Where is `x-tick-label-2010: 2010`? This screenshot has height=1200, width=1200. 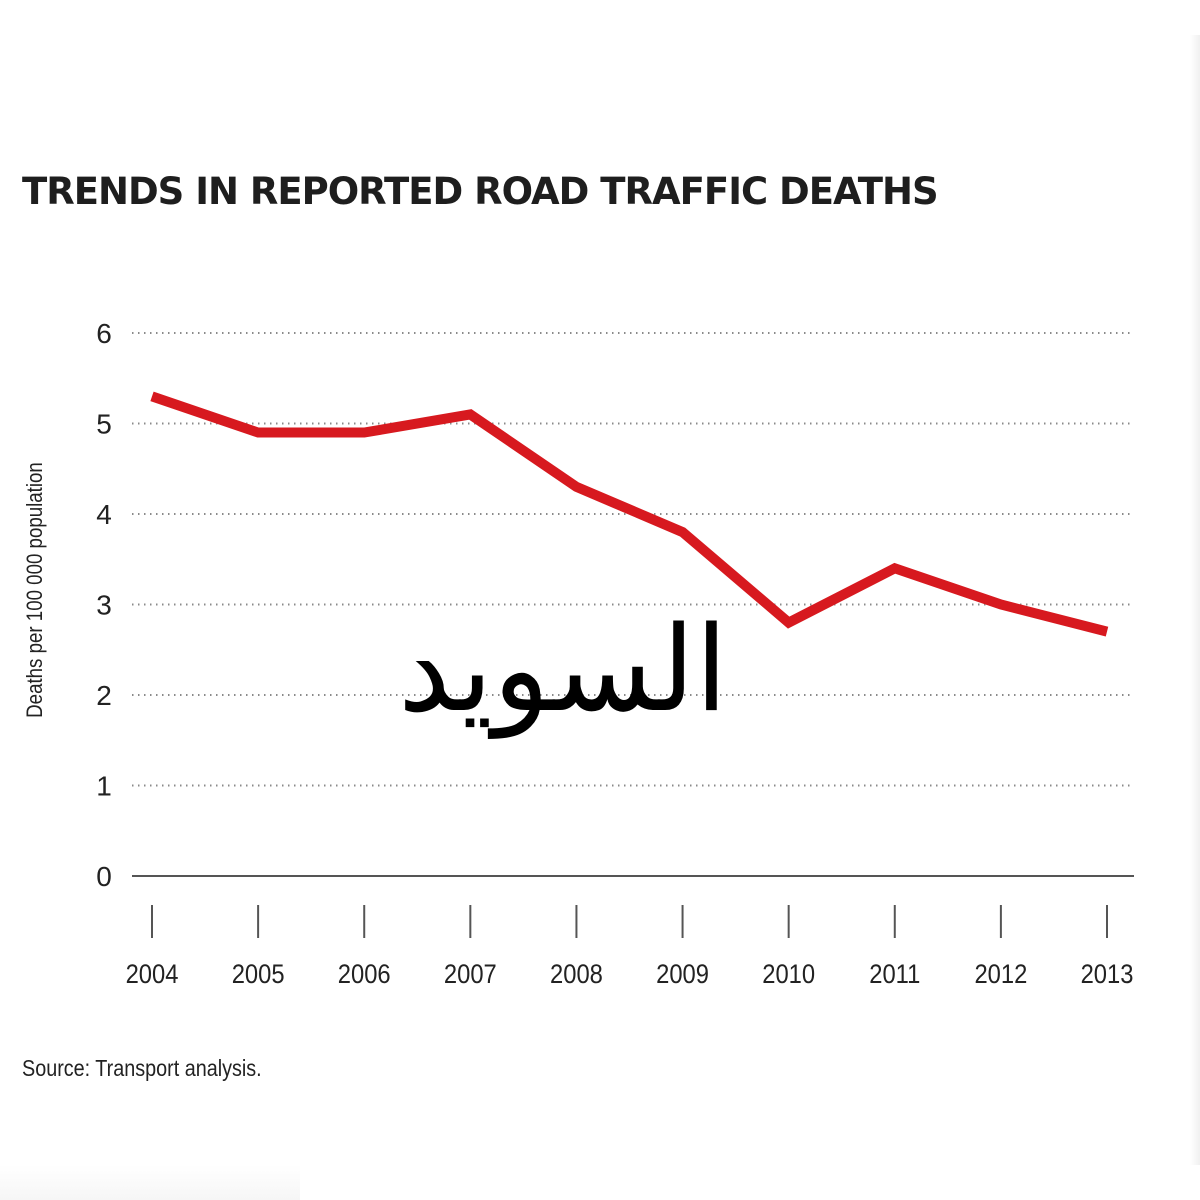
x-tick-label-2010: 2010 is located at coordinates (788, 975).